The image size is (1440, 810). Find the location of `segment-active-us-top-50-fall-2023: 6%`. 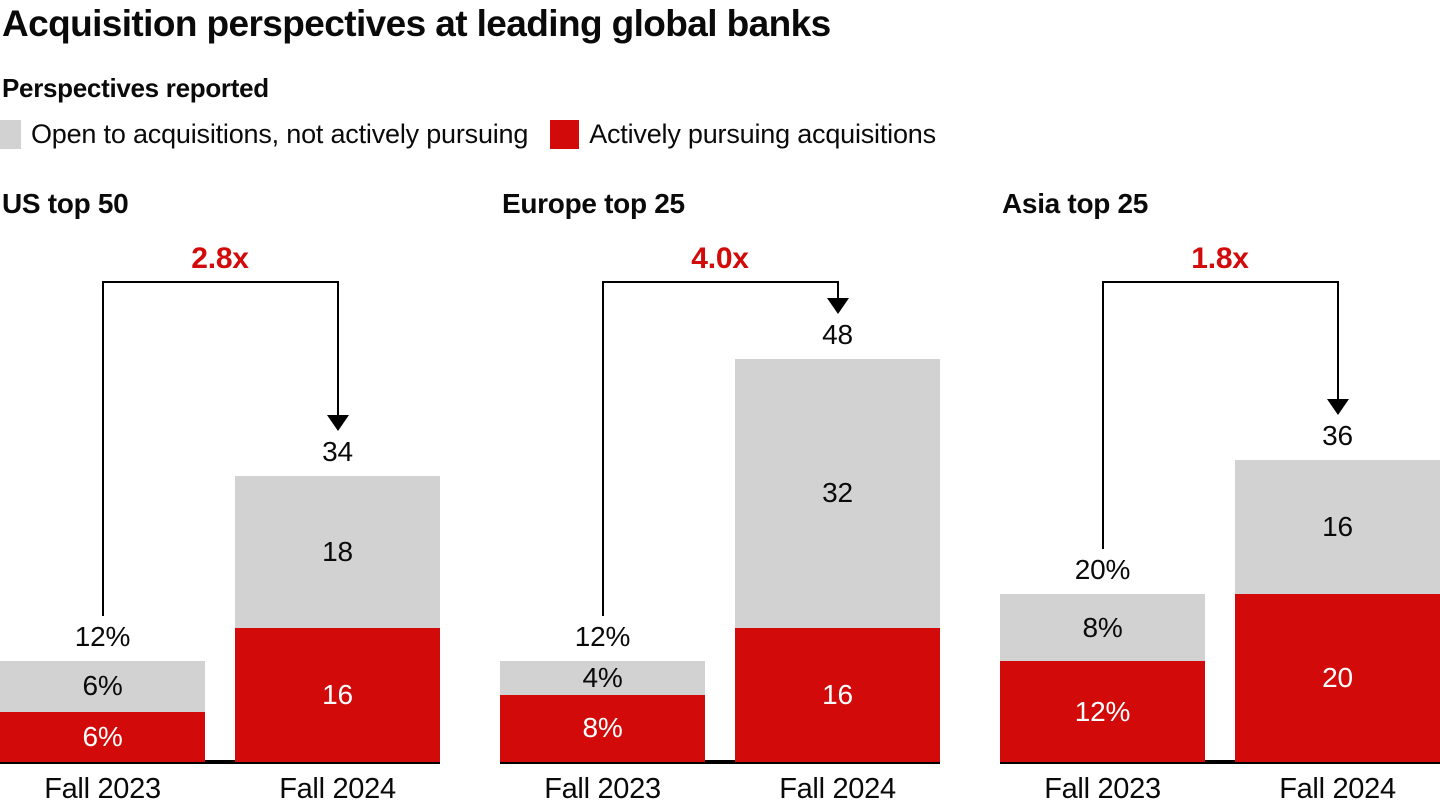

segment-active-us-top-50-fall-2023: 6% is located at coordinates (102, 736).